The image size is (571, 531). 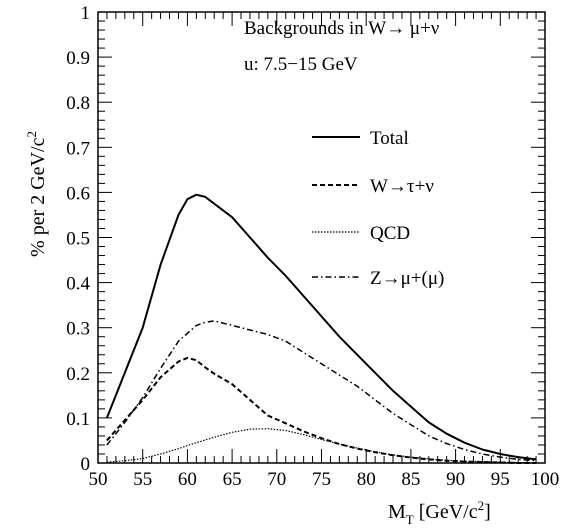 I want to click on y-tick-label: 0.3, so click(x=78, y=329).